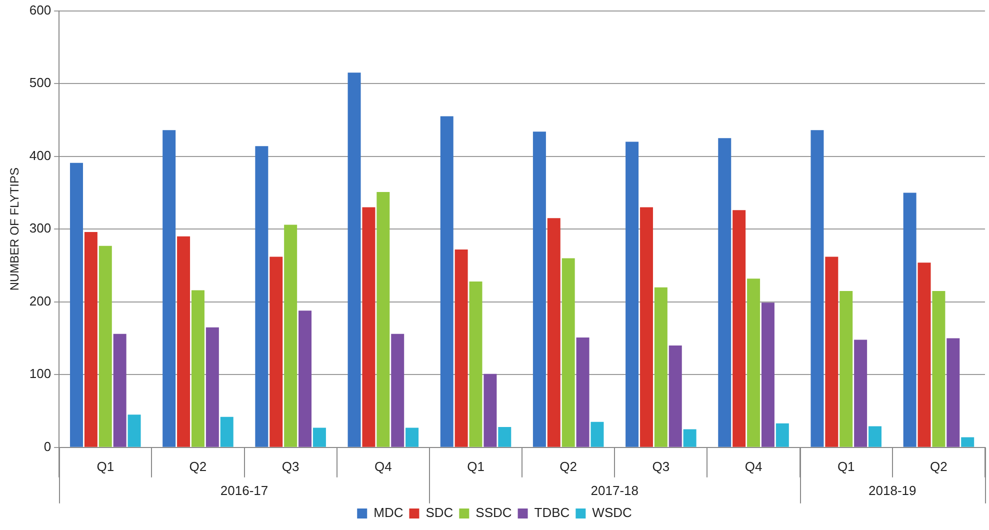 This screenshot has width=989, height=530. What do you see at coordinates (15, 229) in the screenshot?
I see `y-axis-title: NUMBER OF FLYTIPS` at bounding box center [15, 229].